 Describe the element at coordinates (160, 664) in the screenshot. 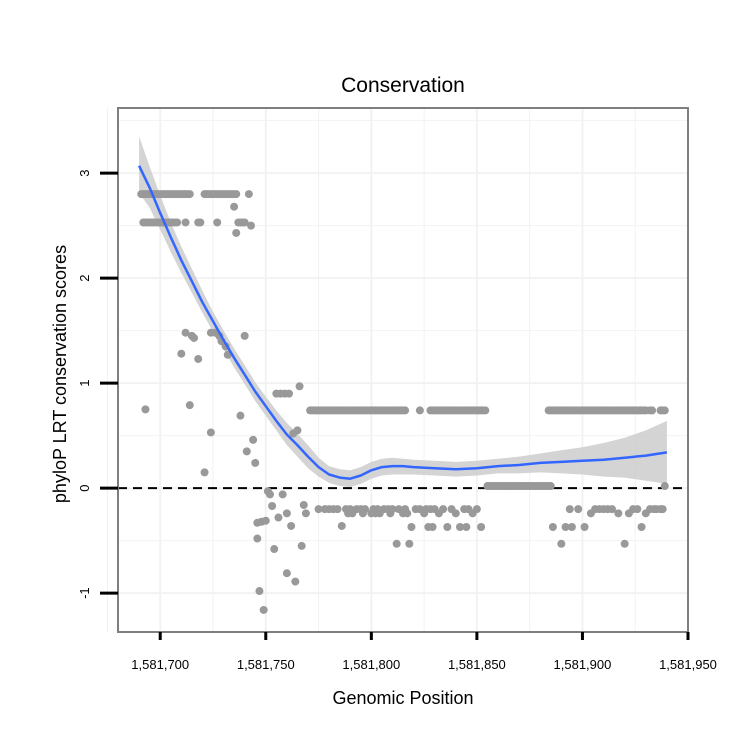

I see `x-tick-label: 1,581,700` at that location.